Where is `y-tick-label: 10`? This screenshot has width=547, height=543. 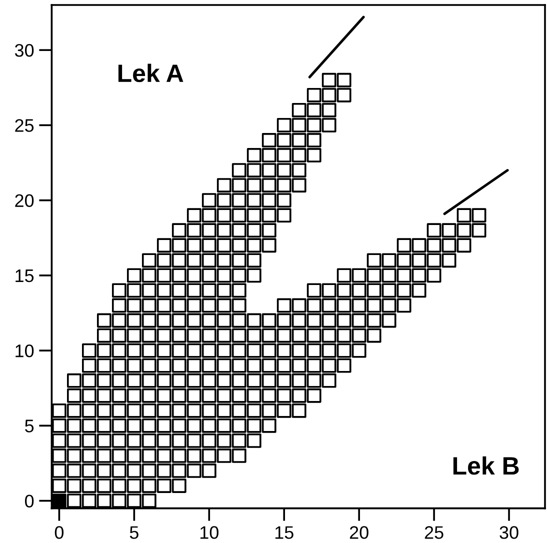
y-tick-label: 10 is located at coordinates (25, 351).